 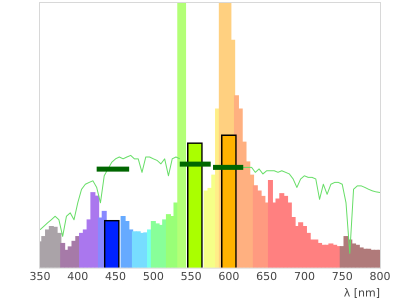 I want to click on x-tick-label: 350, so click(x=40, y=277).